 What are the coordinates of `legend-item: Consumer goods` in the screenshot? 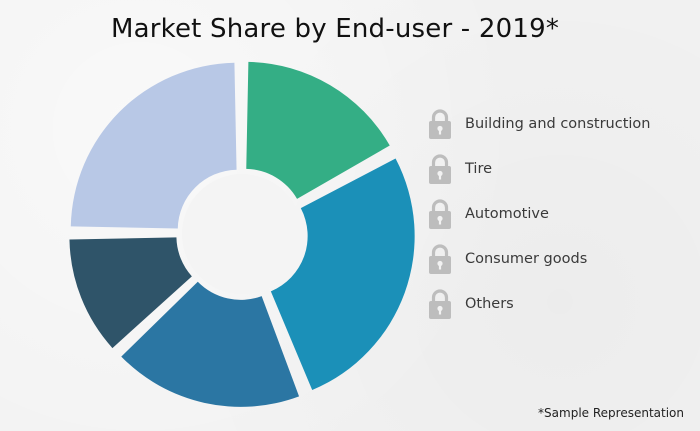 It's located at (539, 258).